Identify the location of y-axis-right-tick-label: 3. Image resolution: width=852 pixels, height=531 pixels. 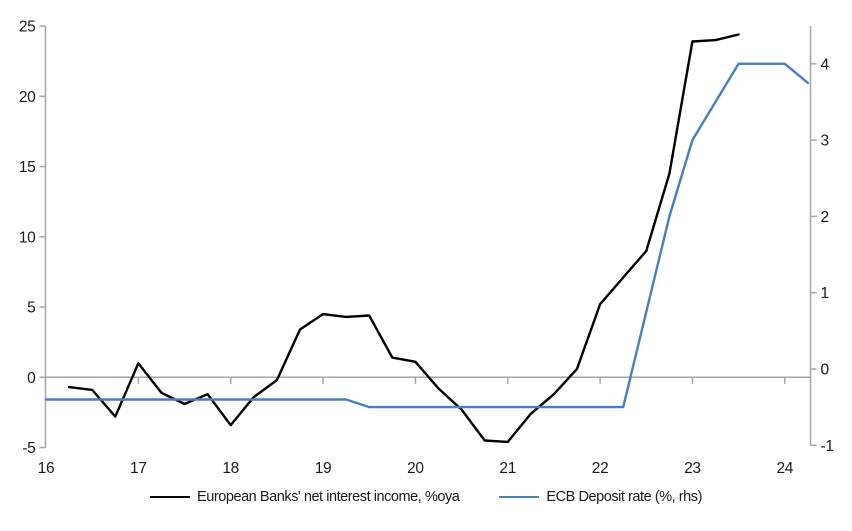
(825, 141).